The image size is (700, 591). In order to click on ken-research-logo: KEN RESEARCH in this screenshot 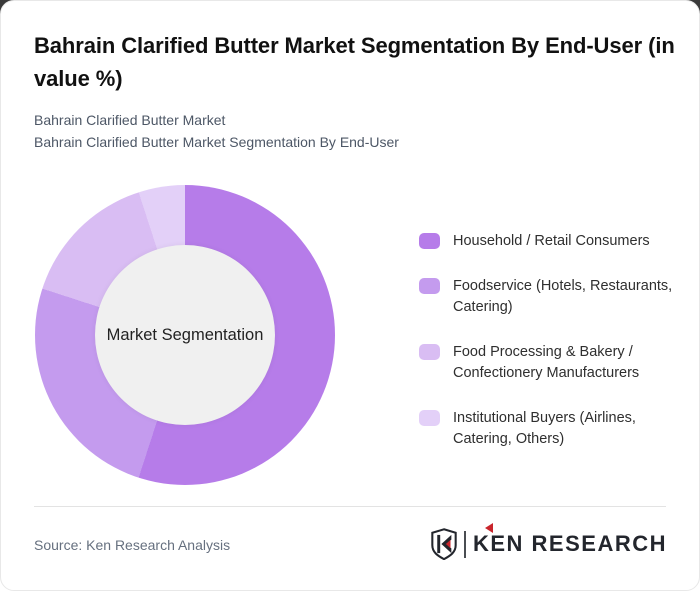, I will do `click(549, 541)`.